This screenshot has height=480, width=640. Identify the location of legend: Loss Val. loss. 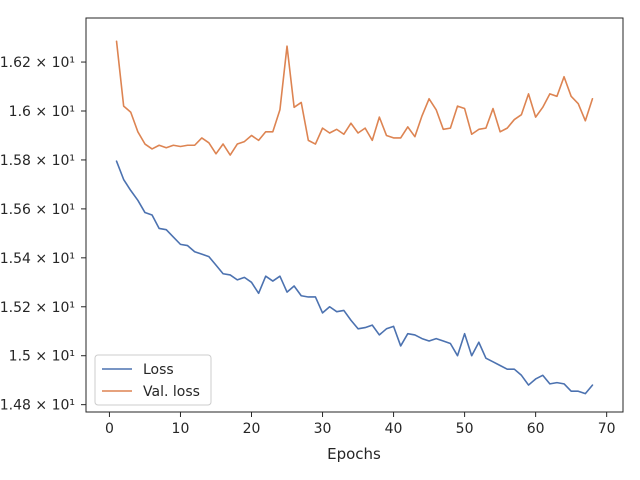
(153, 380).